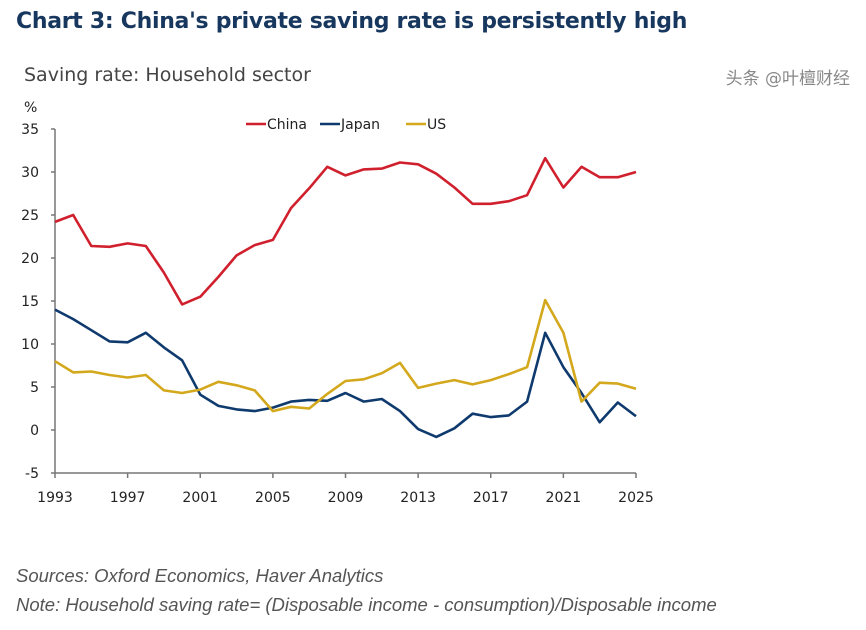 The image size is (866, 630). What do you see at coordinates (167, 75) in the screenshot?
I see `chart-subtitle: Saving rate: Household sector` at bounding box center [167, 75].